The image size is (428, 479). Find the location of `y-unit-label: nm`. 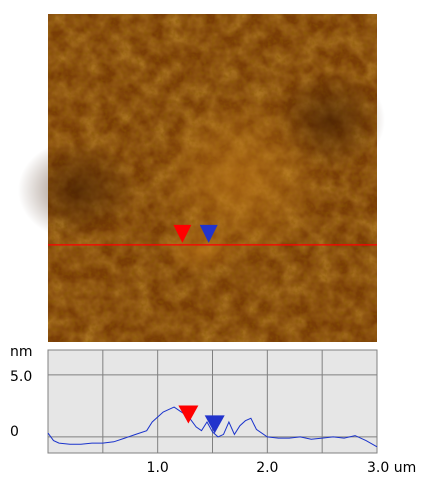

y-unit-label: nm is located at coordinates (21, 352).